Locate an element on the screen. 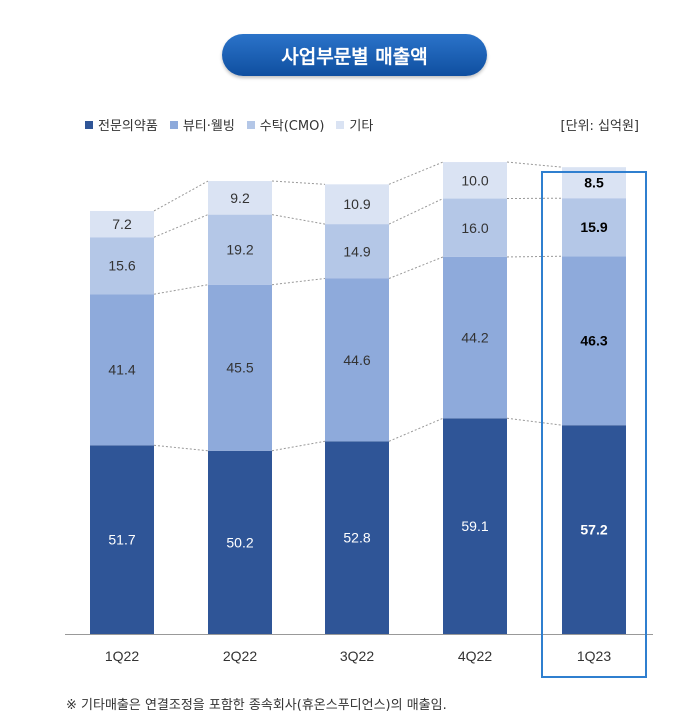  data-label: 52.8 is located at coordinates (356, 538).